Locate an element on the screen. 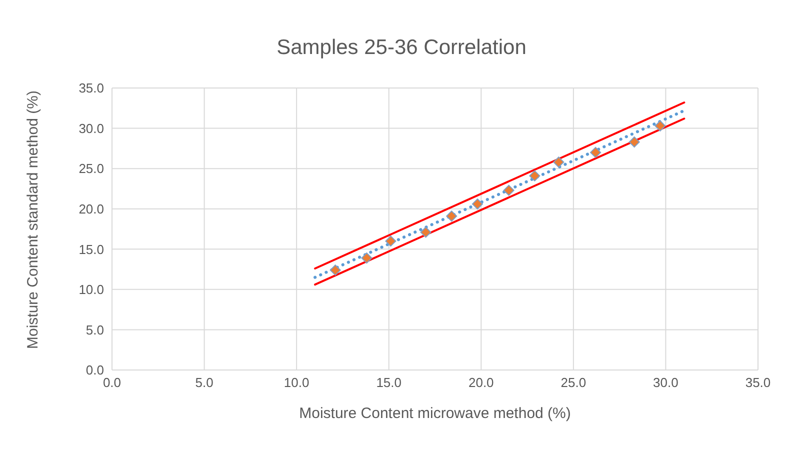 The height and width of the screenshot is (466, 803). y-tick-label: 10.0 is located at coordinates (91, 290).